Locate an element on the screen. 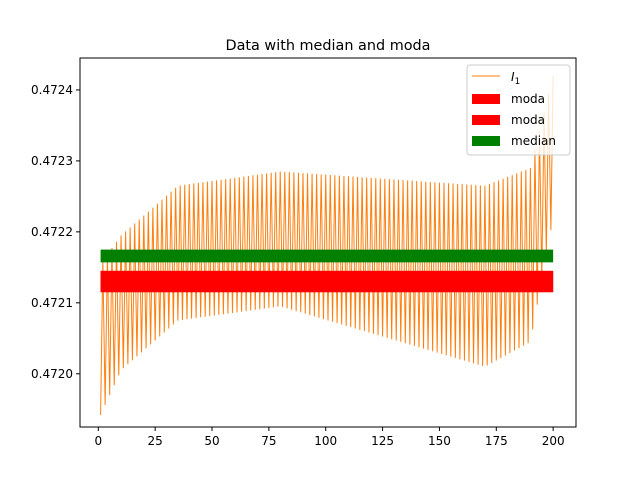 The height and width of the screenshot is (480, 640). x-tick-label: 0 is located at coordinates (98, 441).